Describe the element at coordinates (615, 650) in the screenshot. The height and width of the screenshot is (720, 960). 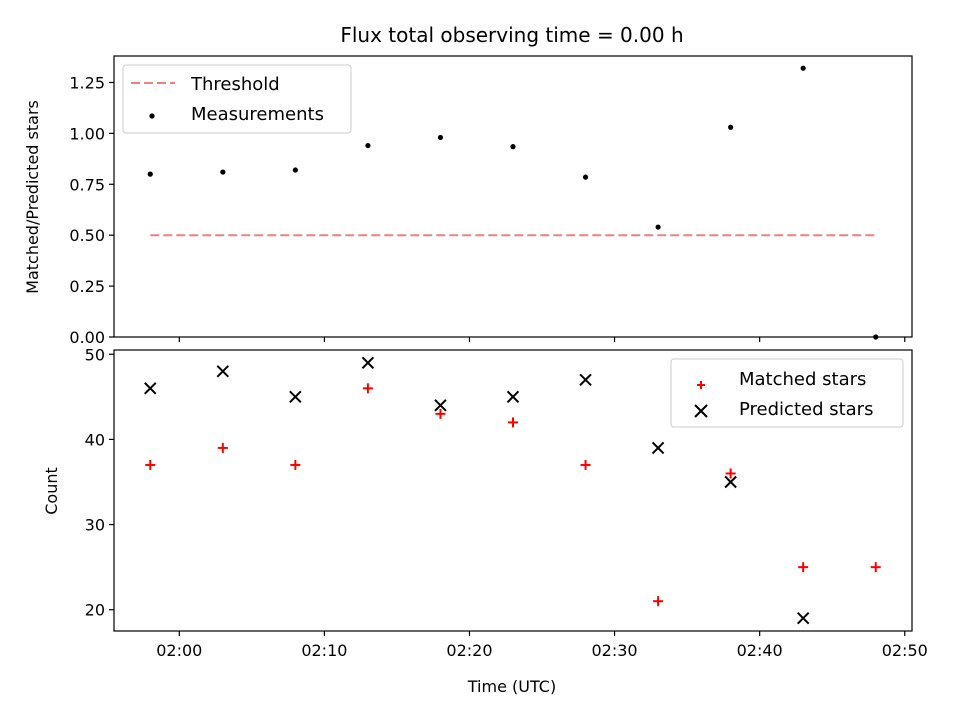
I see `bottom-x-tick-label-4: 02:30` at that location.